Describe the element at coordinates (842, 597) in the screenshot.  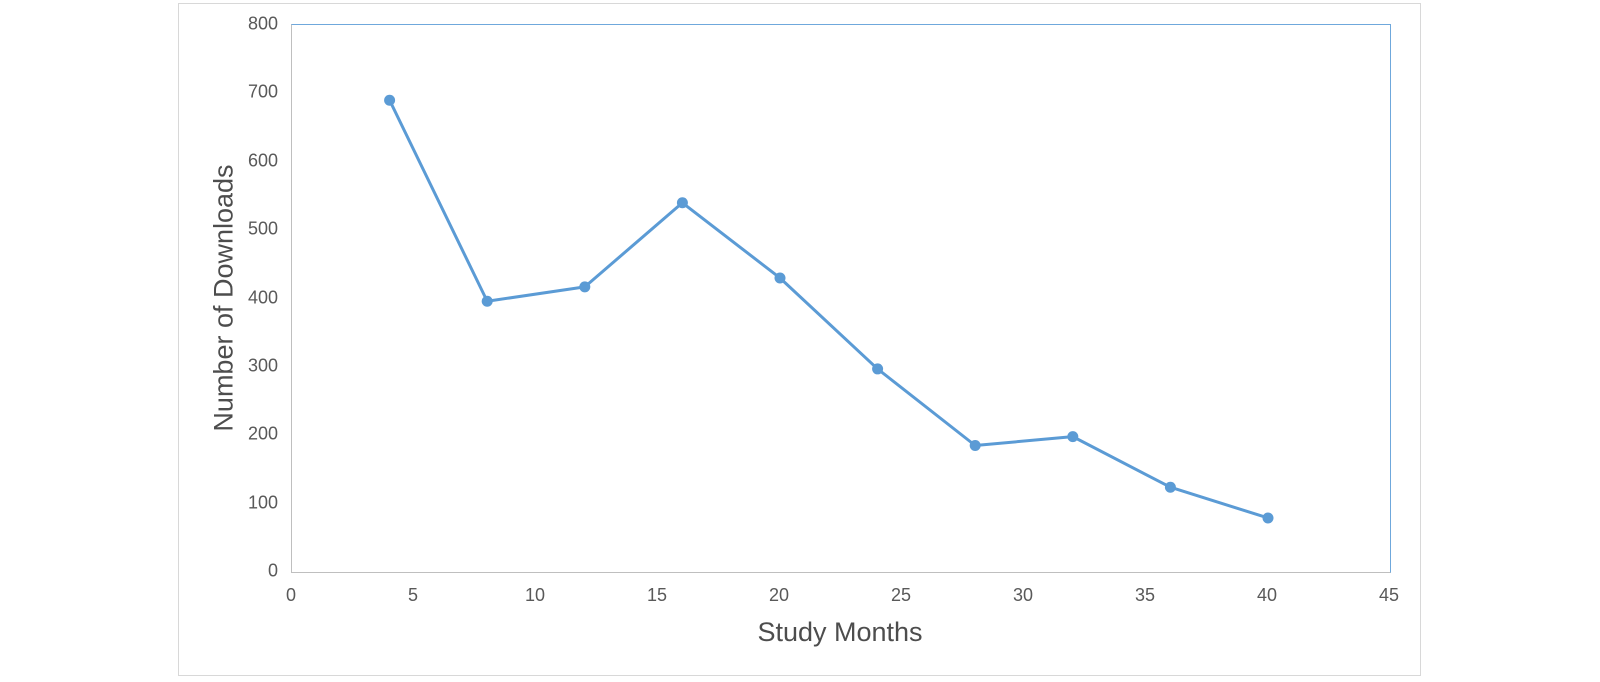
I see `x-axis-tick-labels: 0 5 10 15 20 25 30 35 40 45` at that location.